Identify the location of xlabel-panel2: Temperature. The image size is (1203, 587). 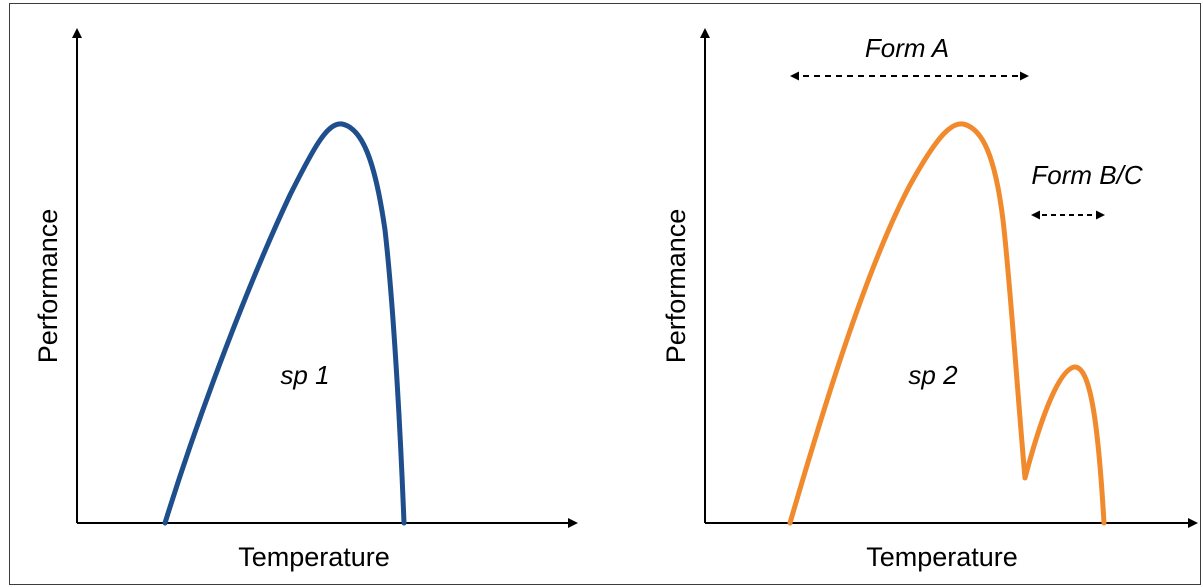
(942, 557).